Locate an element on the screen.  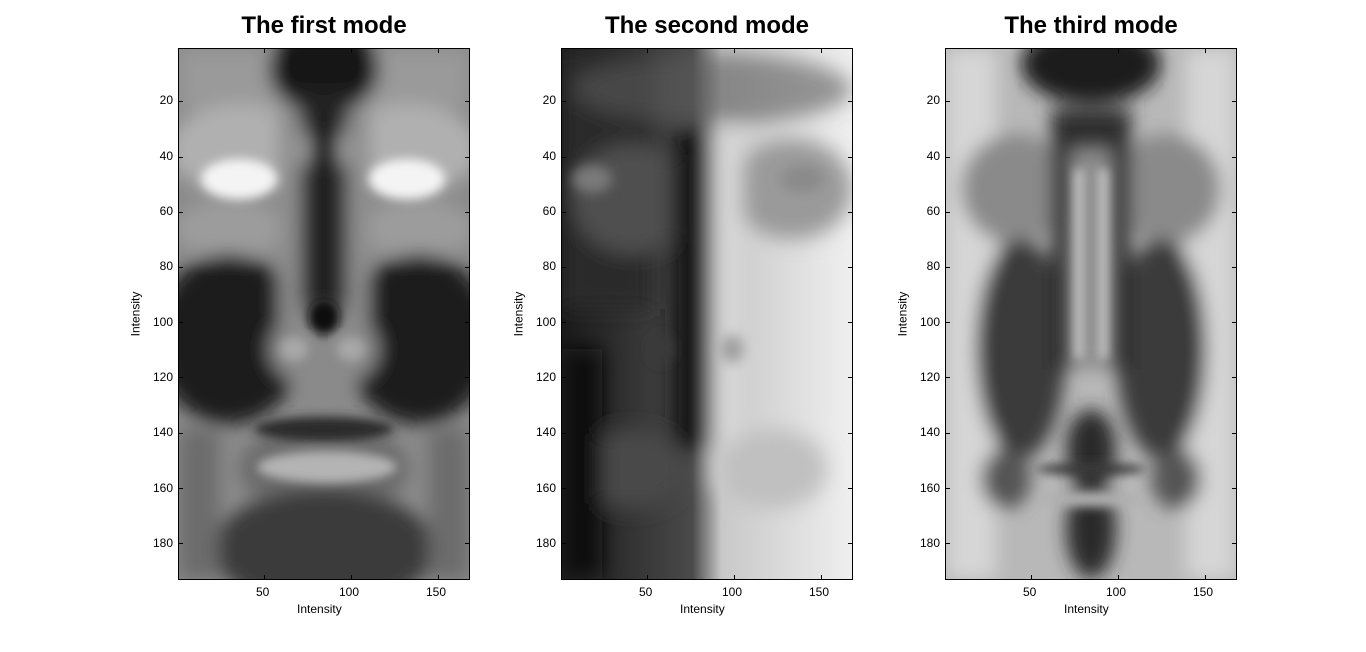
y-tick-label: 60 is located at coordinates (166, 211).